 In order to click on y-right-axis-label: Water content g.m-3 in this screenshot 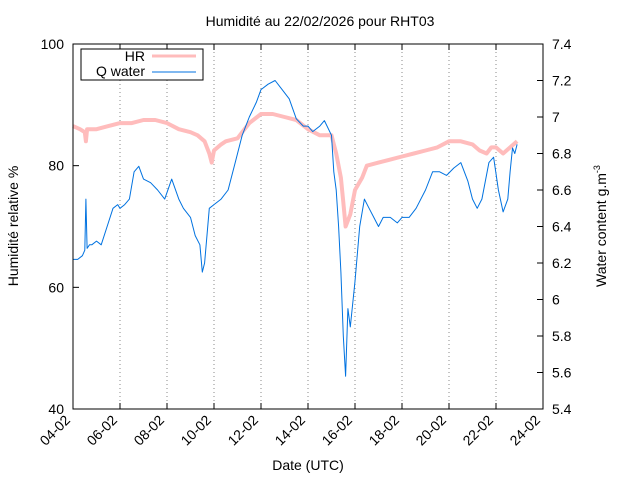, I will do `click(600, 226)`.